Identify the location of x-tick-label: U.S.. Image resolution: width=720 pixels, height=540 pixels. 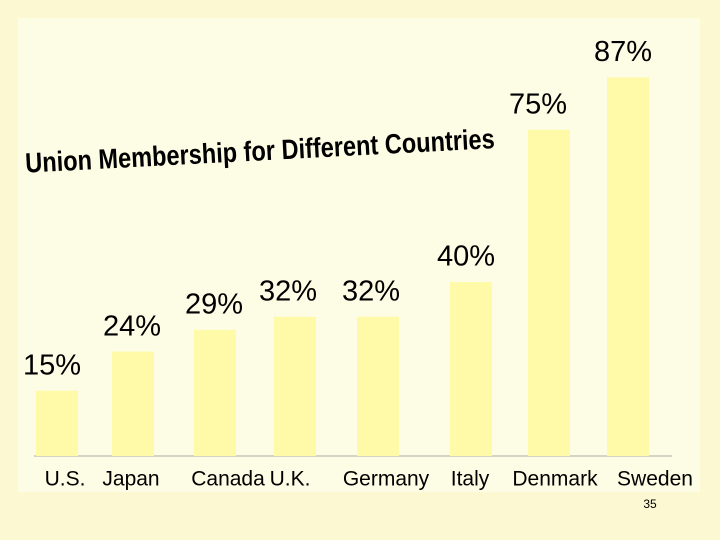
(65, 479).